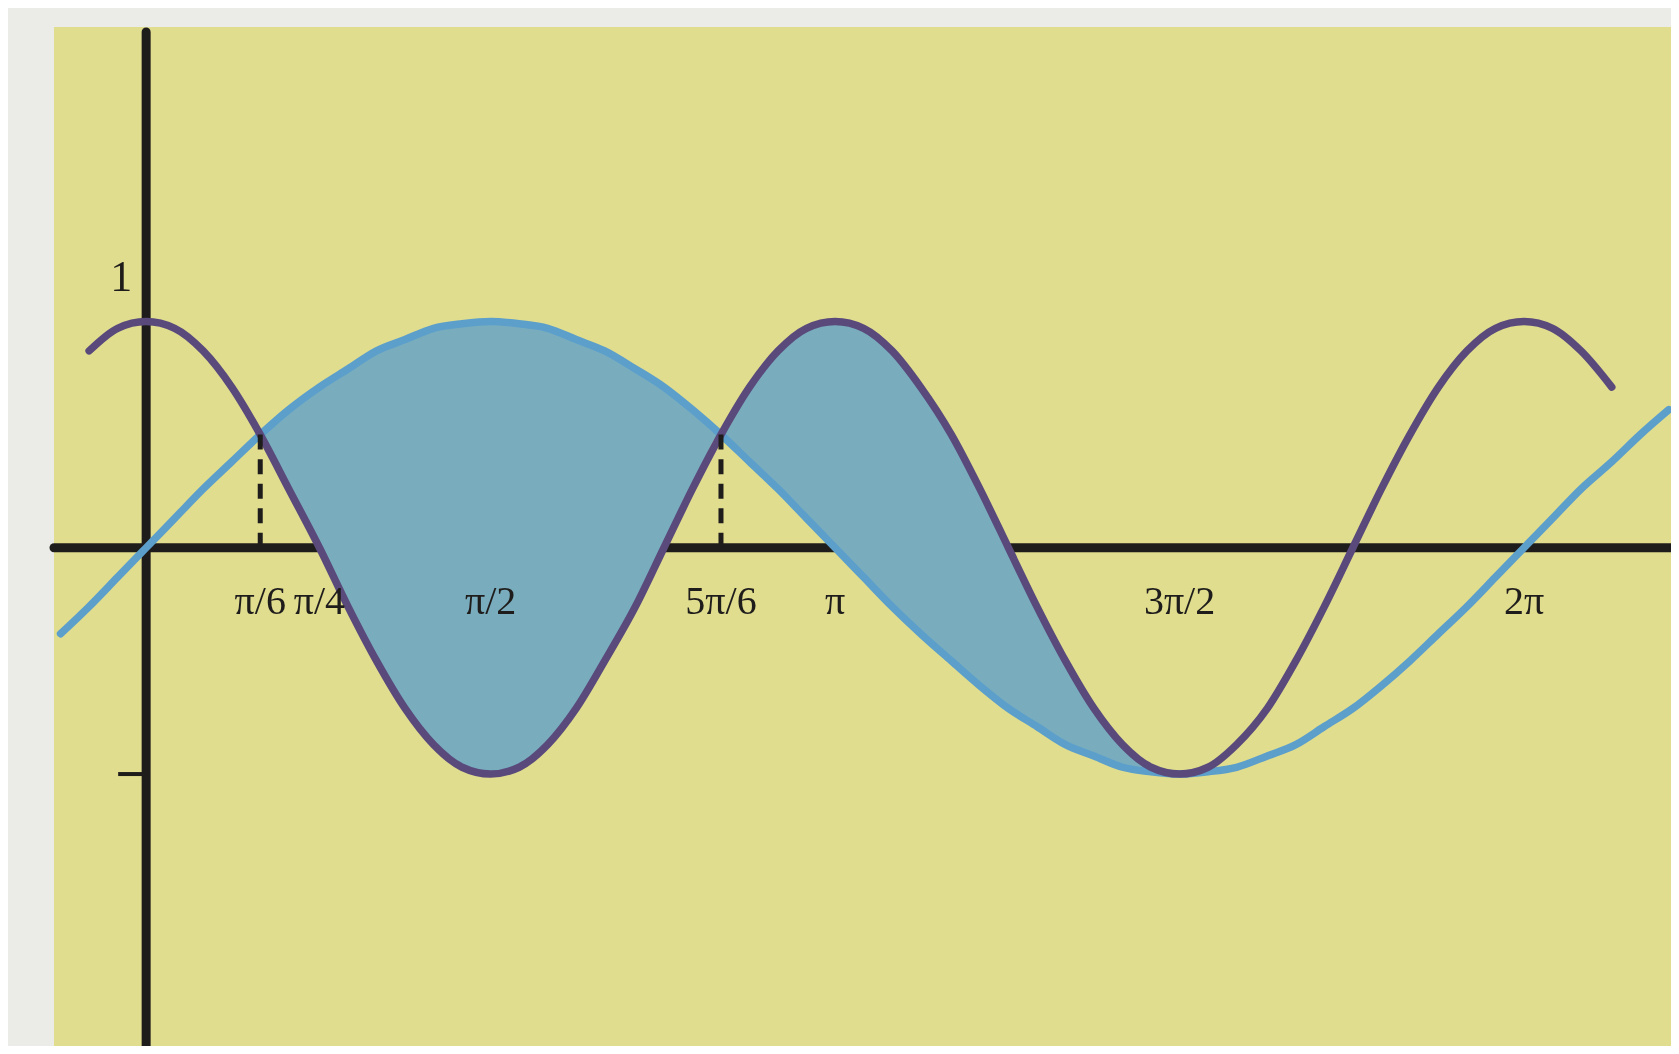  What do you see at coordinates (490, 600) in the screenshot?
I see `x-tick-label: π/2` at bounding box center [490, 600].